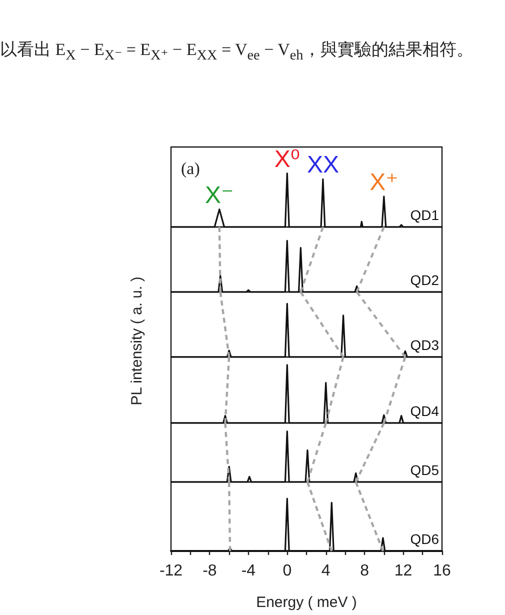 This screenshot has width=505, height=615. Describe the element at coordinates (237, 52) in the screenshot. I see `text: 以看出 E$_{X}$ − E$_{X⁻}$ = E$_{X⁺}$ − E$_{XX}$ = V$_{ee}$ − V$_{eh}$，與實驗的結果相符。` at that location.